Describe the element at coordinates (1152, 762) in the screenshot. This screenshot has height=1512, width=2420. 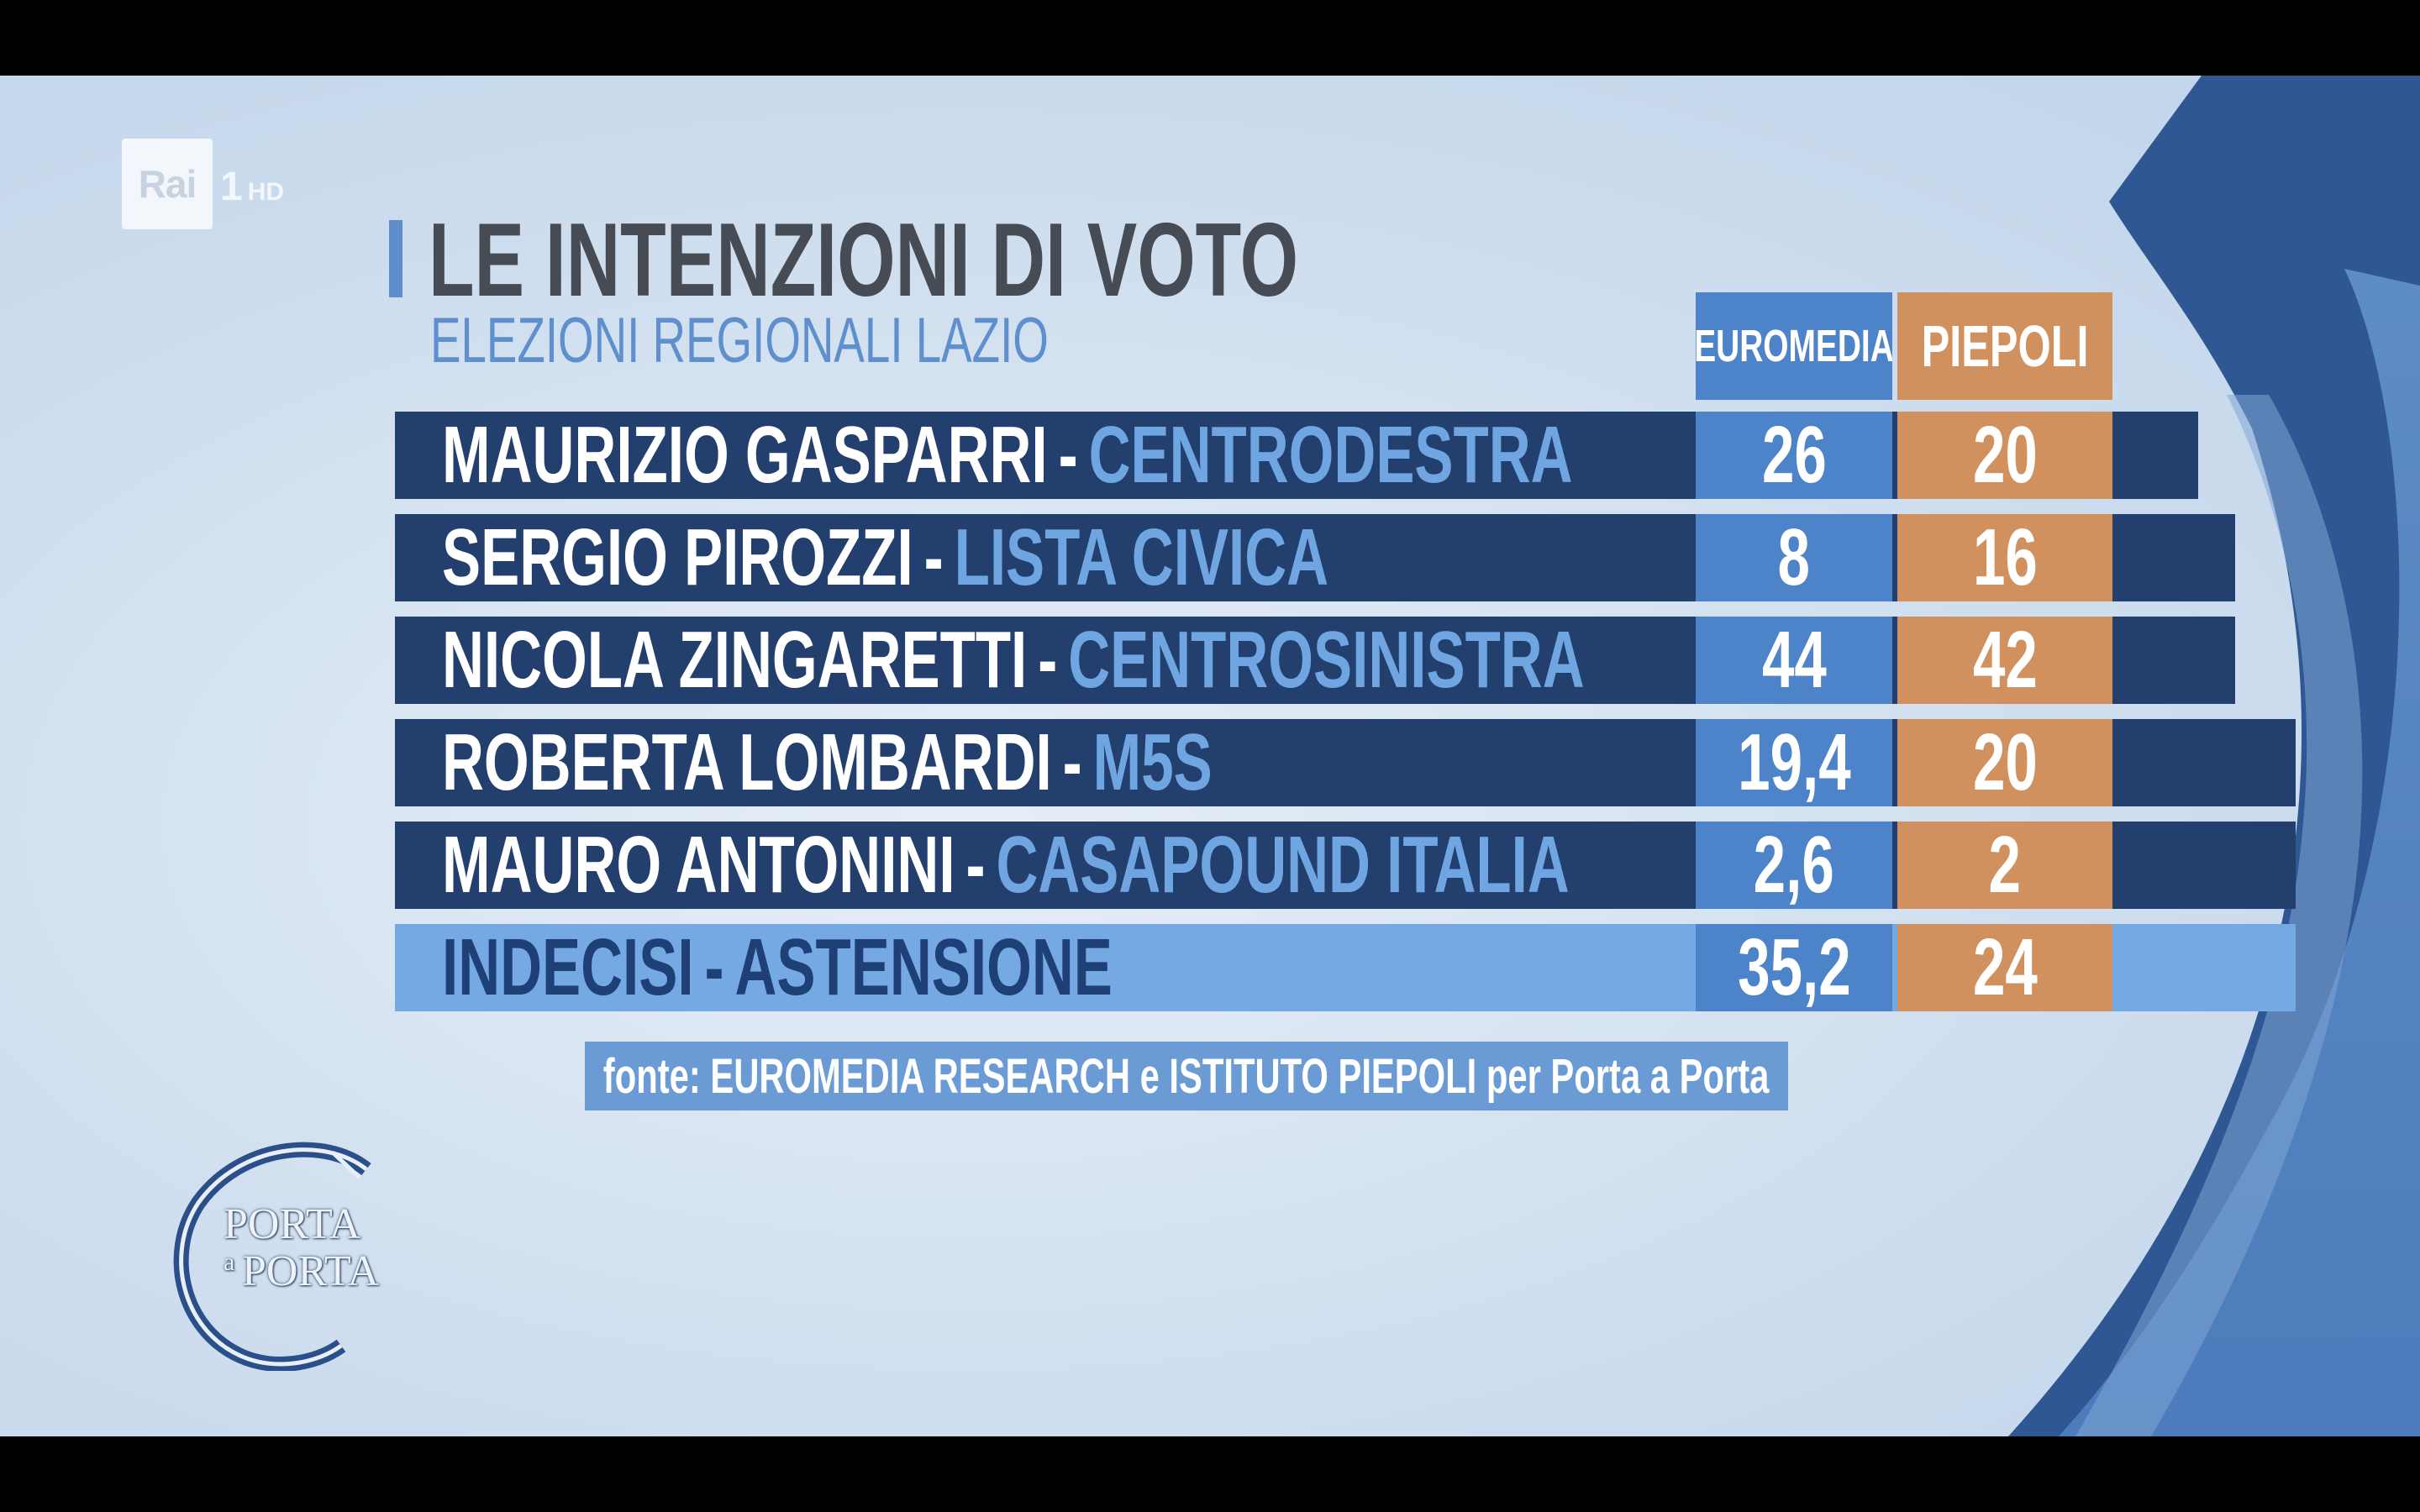
I see `party-name: M5S` at that location.